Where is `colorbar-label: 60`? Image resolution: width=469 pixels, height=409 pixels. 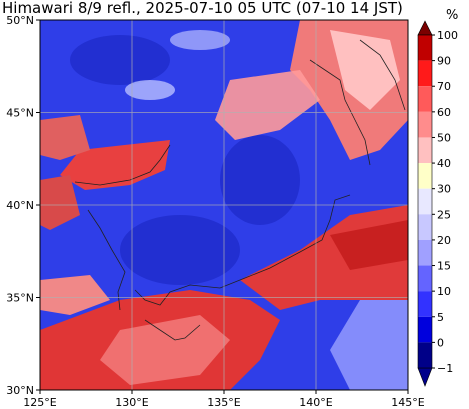
colorbar-label: 60 is located at coordinates (444, 112).